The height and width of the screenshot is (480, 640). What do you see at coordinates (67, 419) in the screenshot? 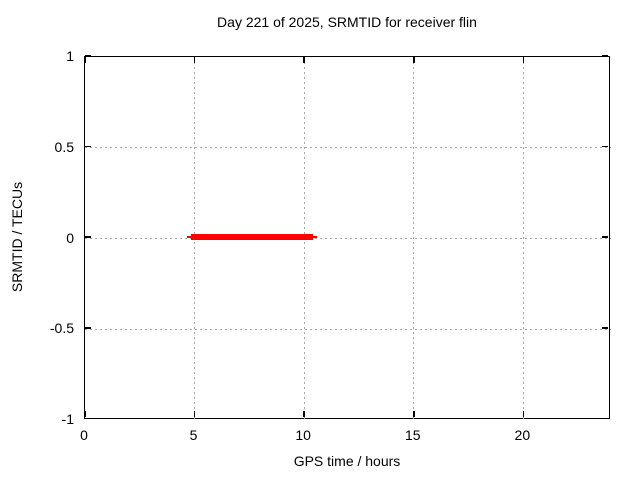
I see `y-tick-label: -1` at bounding box center [67, 419].